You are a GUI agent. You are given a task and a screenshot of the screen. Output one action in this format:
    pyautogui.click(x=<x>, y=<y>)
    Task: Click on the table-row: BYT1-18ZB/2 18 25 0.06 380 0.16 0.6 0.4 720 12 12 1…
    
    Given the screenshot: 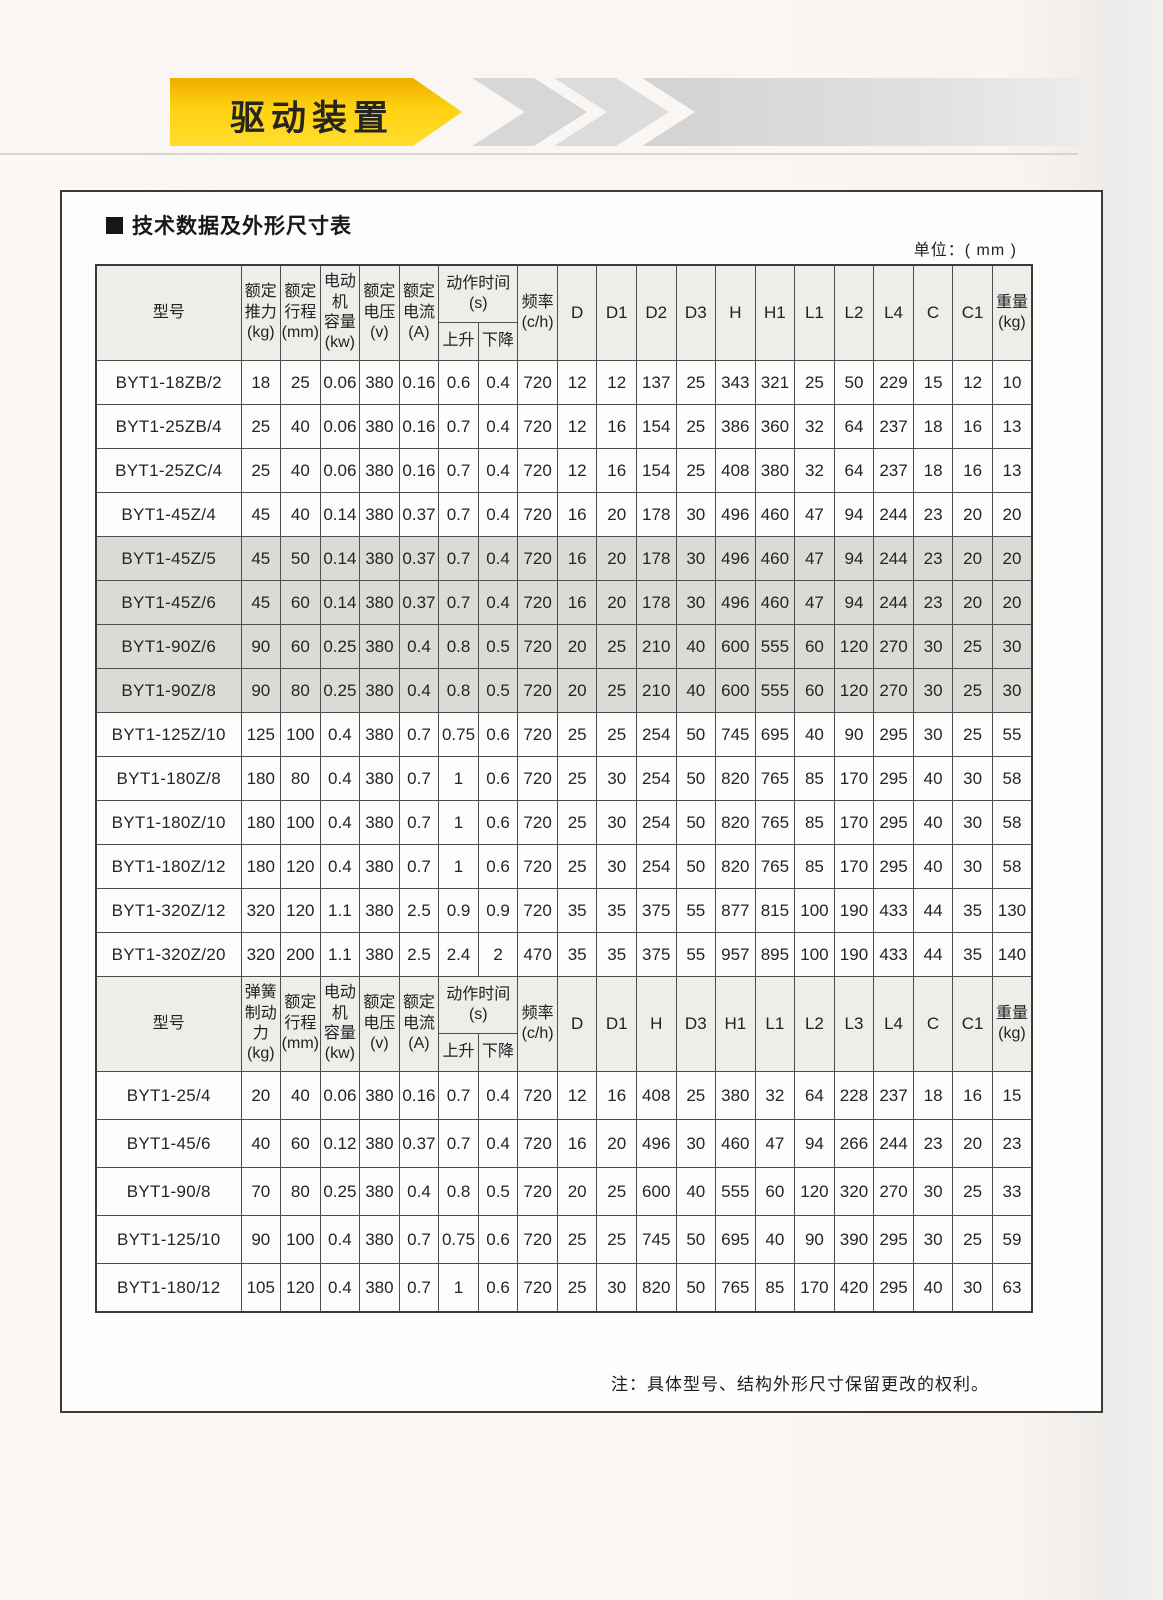 What is the action you would take?
    pyautogui.click(x=564, y=382)
    